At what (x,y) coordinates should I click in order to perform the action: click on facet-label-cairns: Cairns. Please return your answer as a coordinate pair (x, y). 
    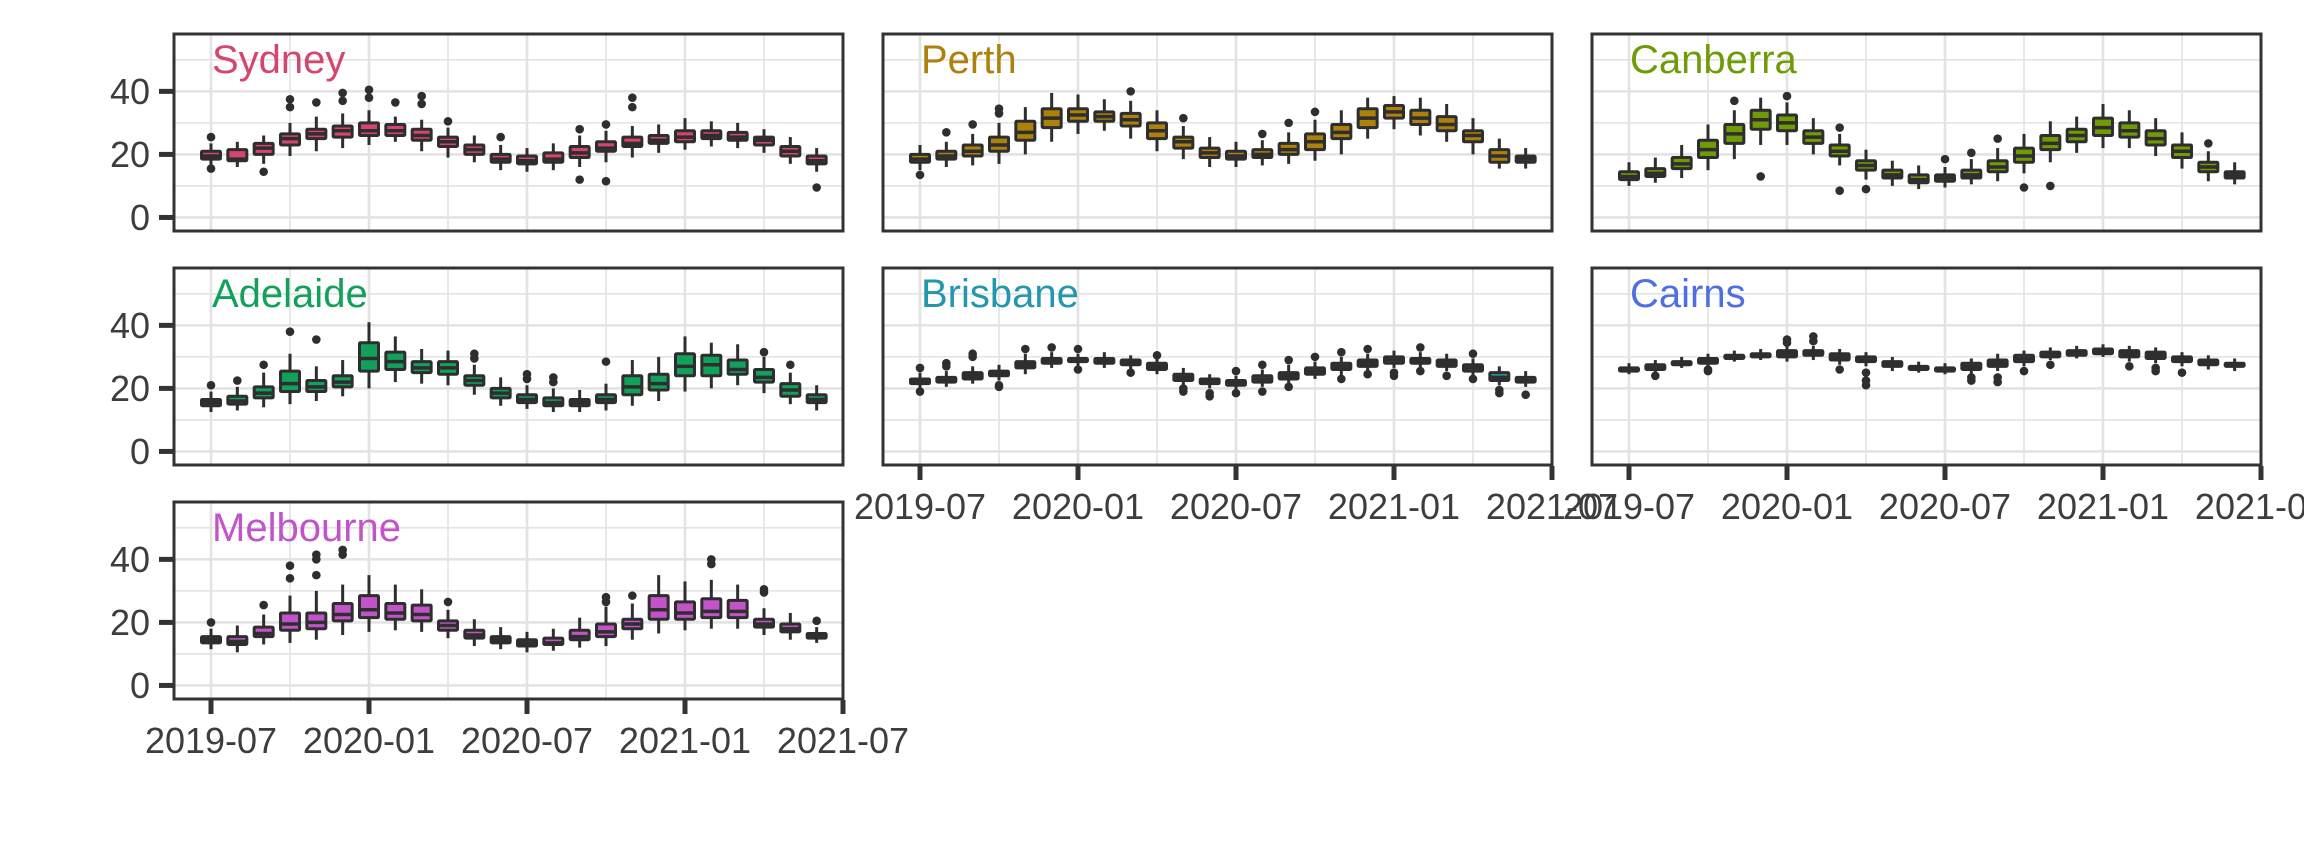
    Looking at the image, I should click on (1688, 294).